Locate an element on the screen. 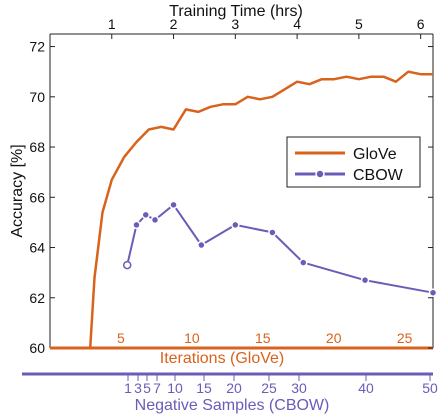 The width and height of the screenshot is (445, 415). y-tick-label: 64 is located at coordinates (37, 248).